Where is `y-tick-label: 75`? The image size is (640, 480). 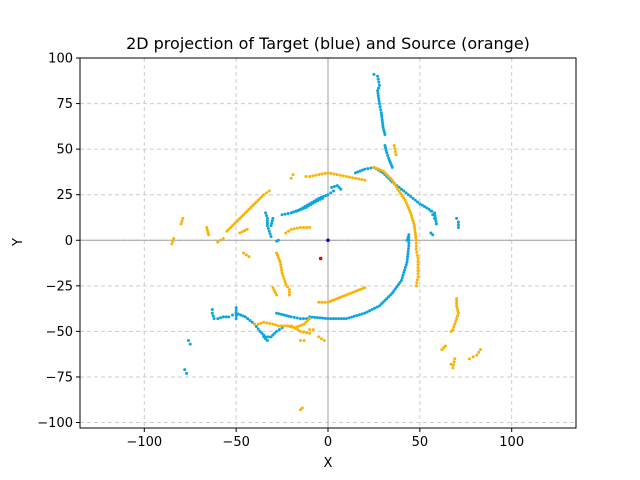 y-tick-label: 75 is located at coordinates (64, 104).